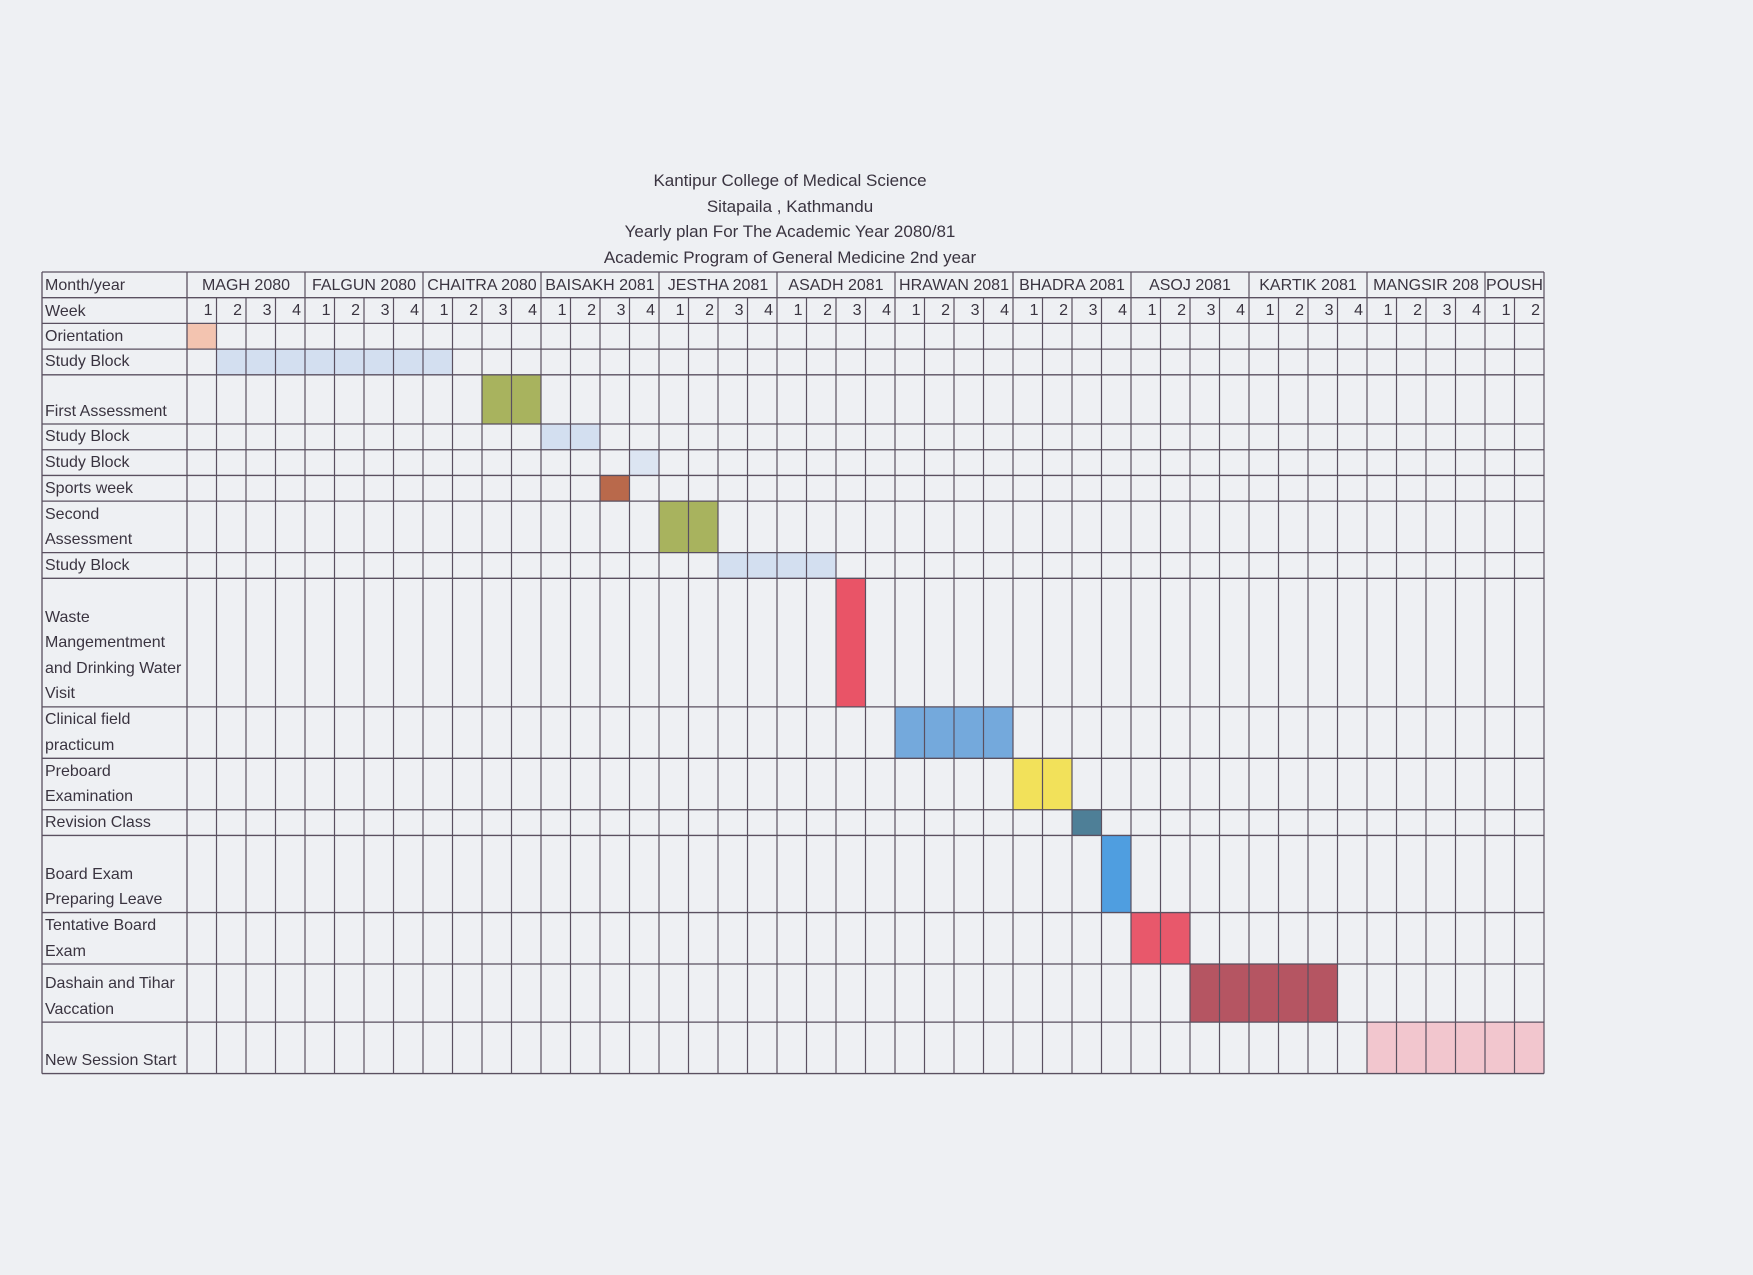 The image size is (1753, 1275). What do you see at coordinates (84, 336) in the screenshot?
I see `activity-label: Orientation` at bounding box center [84, 336].